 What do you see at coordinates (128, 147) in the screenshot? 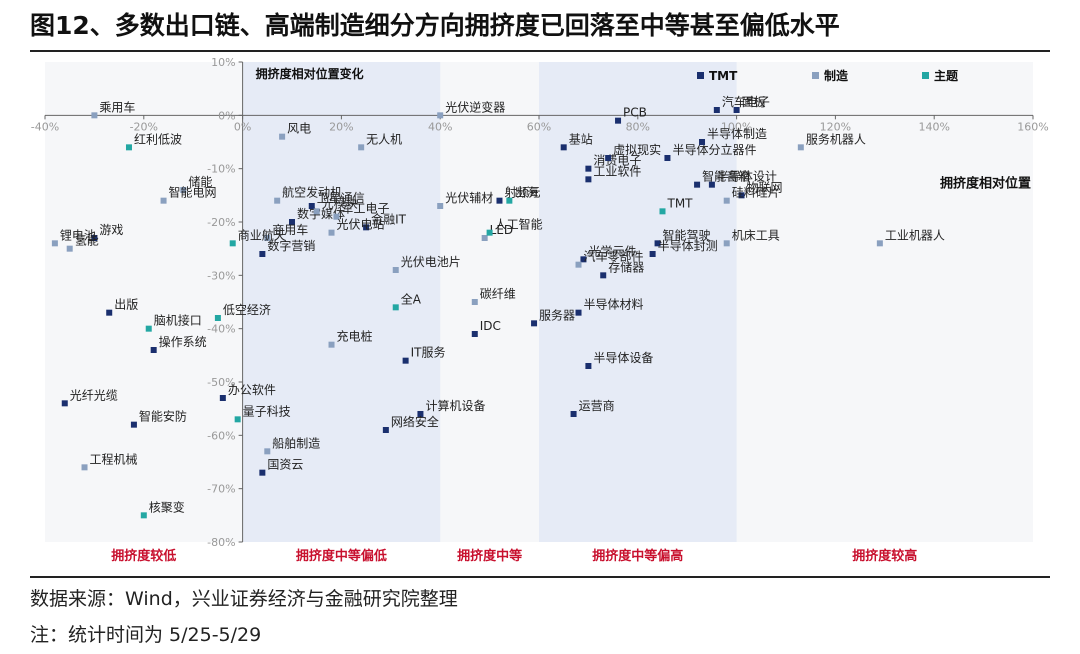
I see `point-红利低波` at bounding box center [128, 147].